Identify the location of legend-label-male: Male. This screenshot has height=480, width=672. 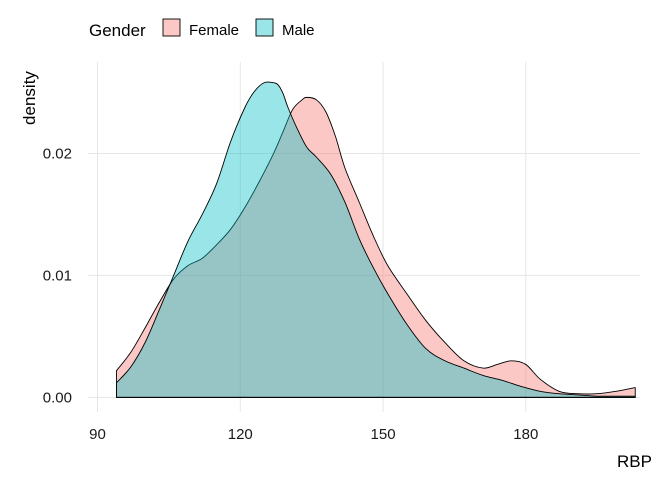
(298, 30).